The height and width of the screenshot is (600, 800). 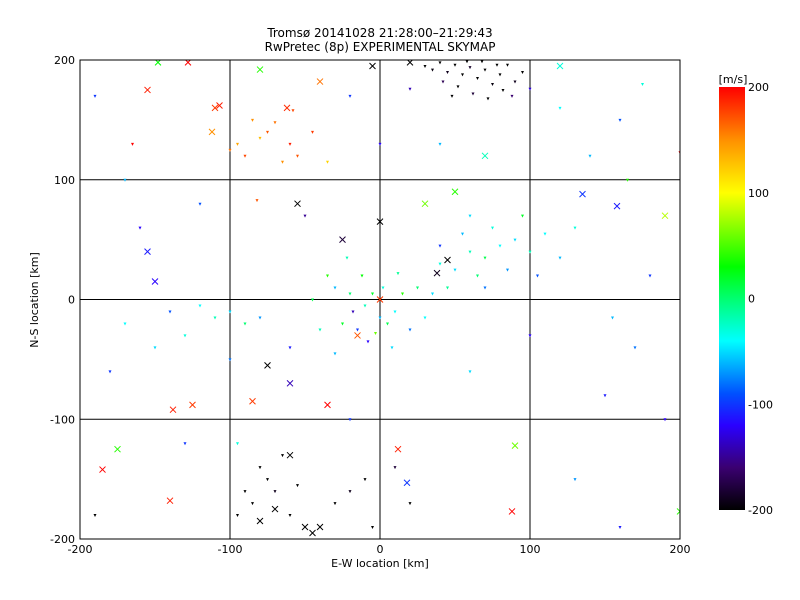 I want to click on colorbar-tick-label: -200, so click(x=760, y=510).